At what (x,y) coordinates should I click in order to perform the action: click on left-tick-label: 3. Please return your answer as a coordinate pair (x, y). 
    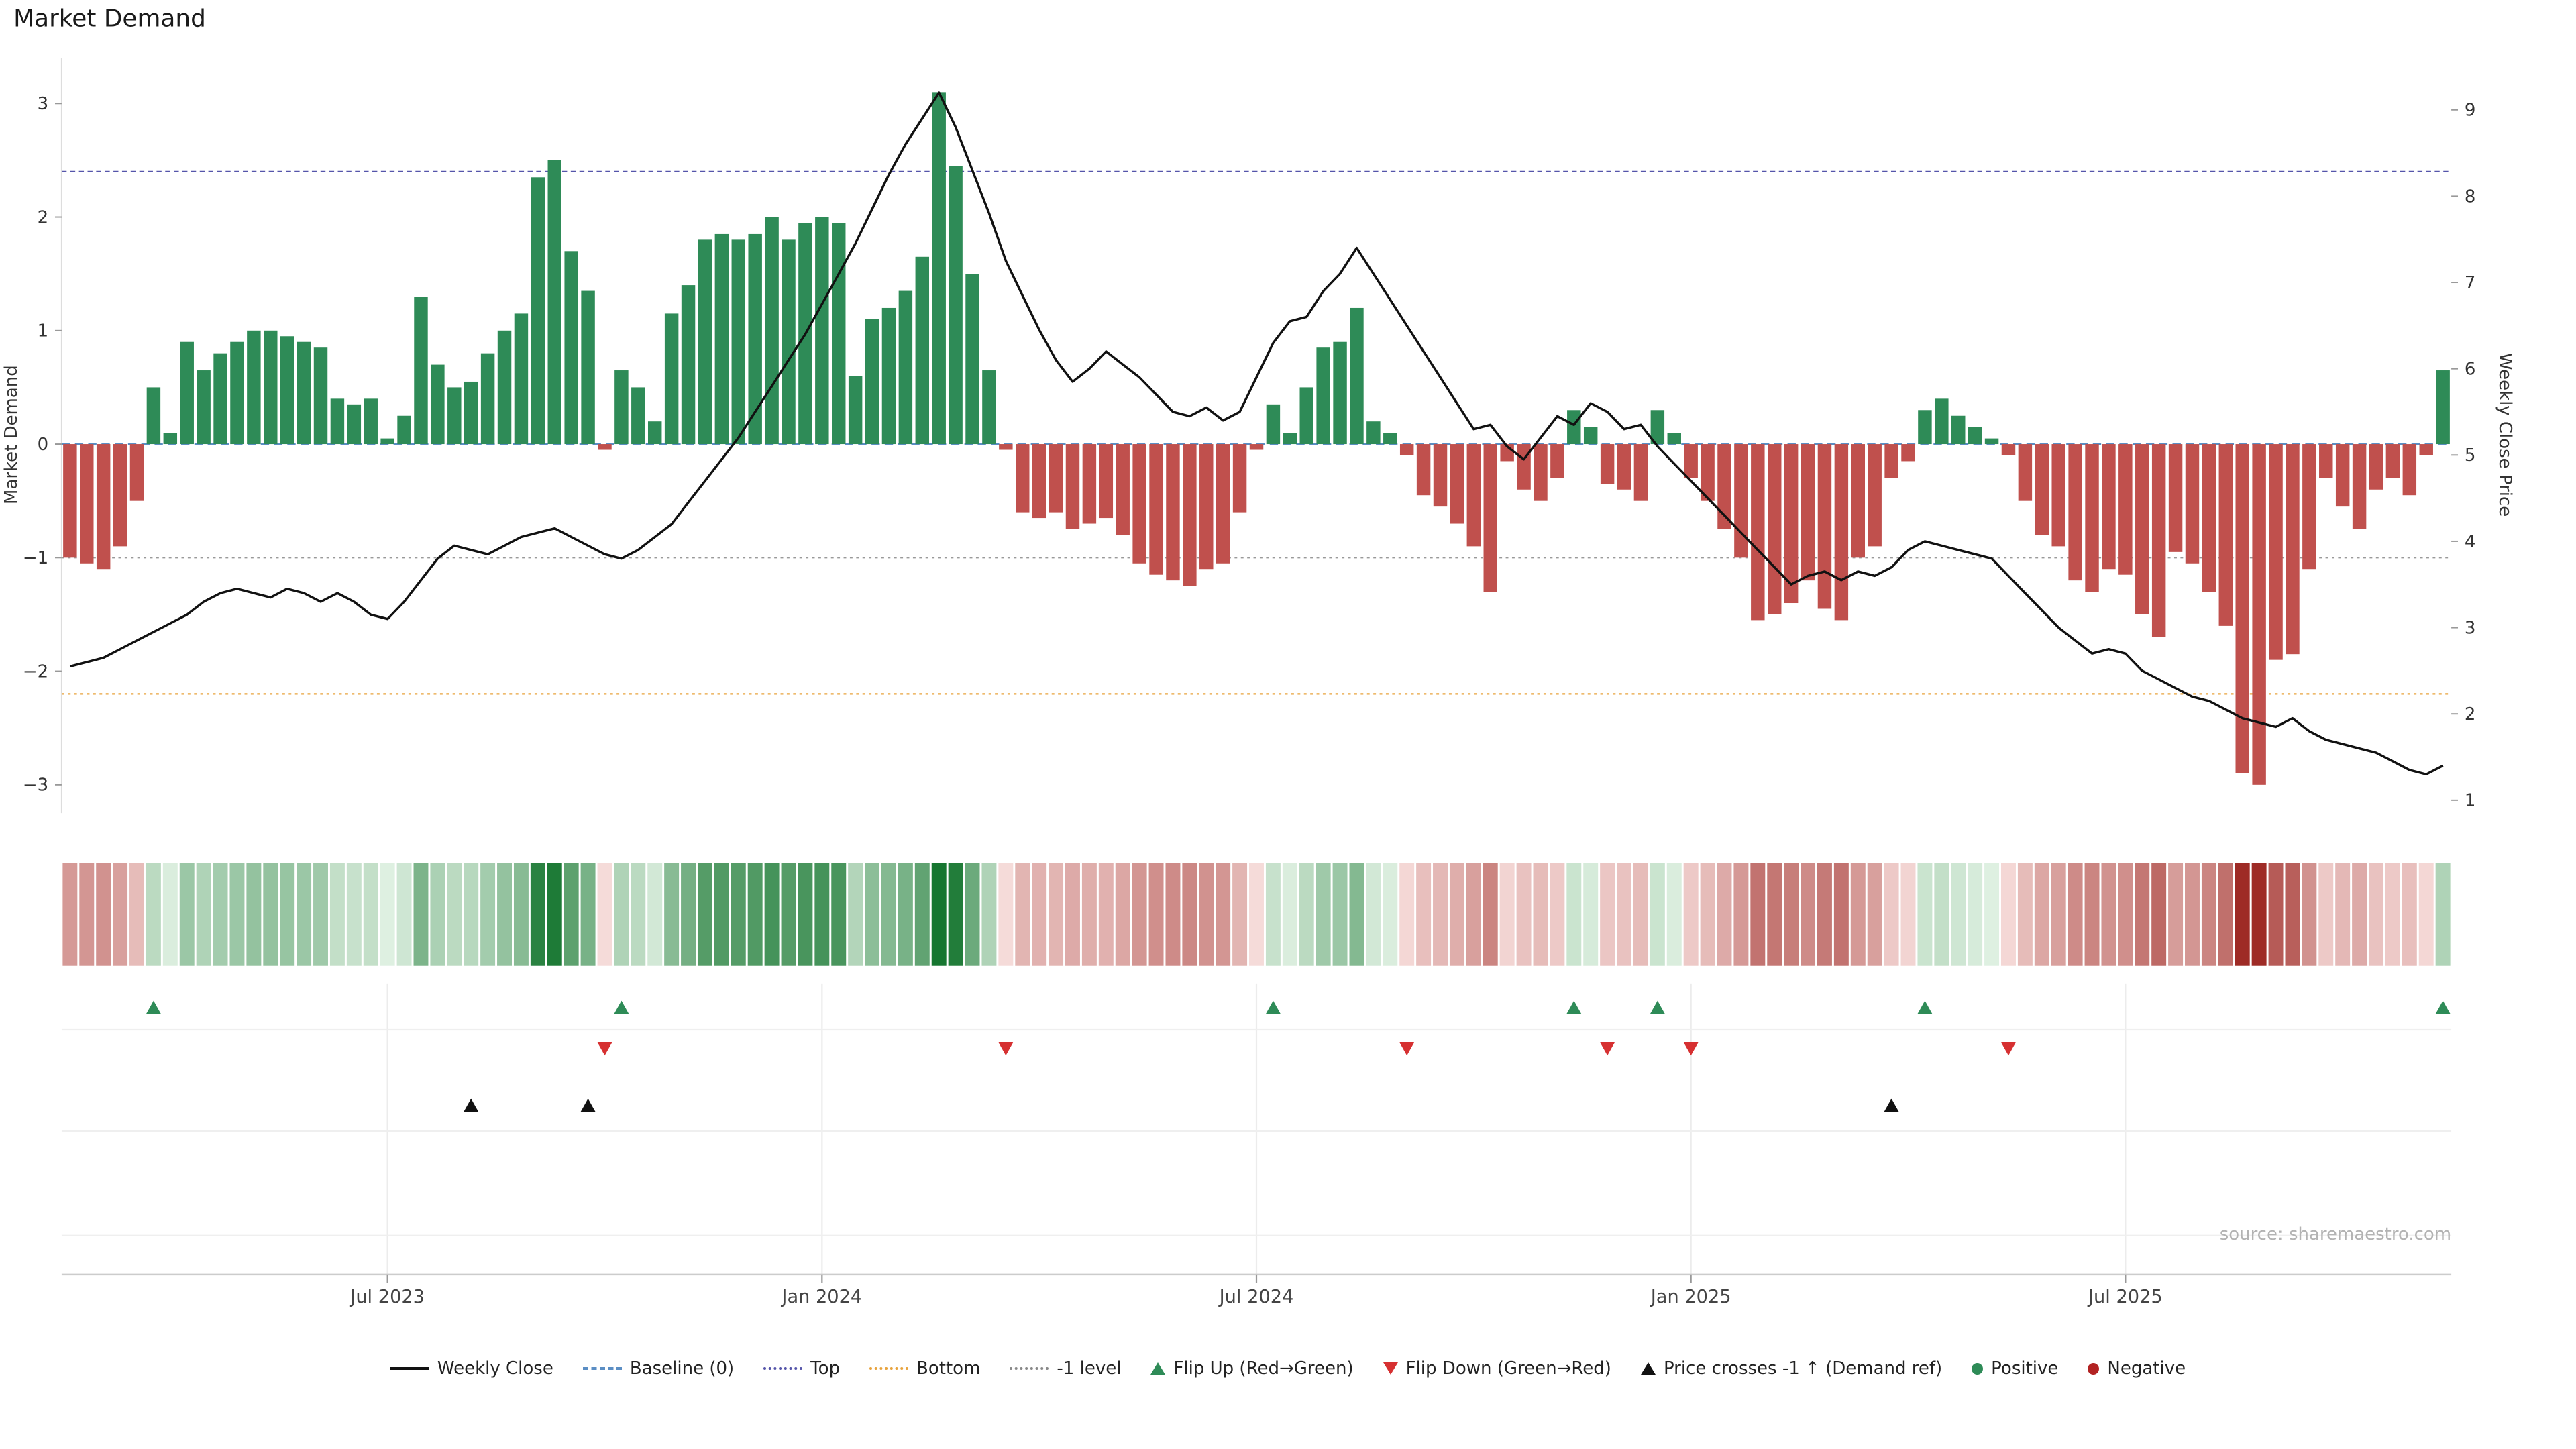
    Looking at the image, I should click on (43, 104).